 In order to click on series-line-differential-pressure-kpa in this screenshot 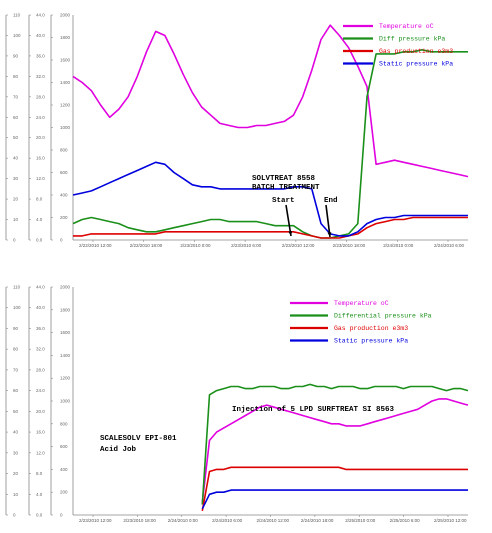, I will do `click(335, 444)`.